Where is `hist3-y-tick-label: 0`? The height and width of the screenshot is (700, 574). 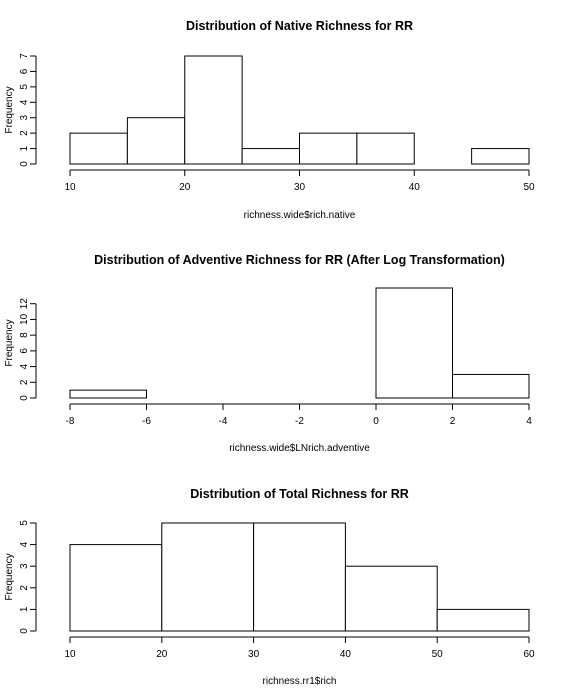
hist3-y-tick-label: 0 is located at coordinates (24, 631).